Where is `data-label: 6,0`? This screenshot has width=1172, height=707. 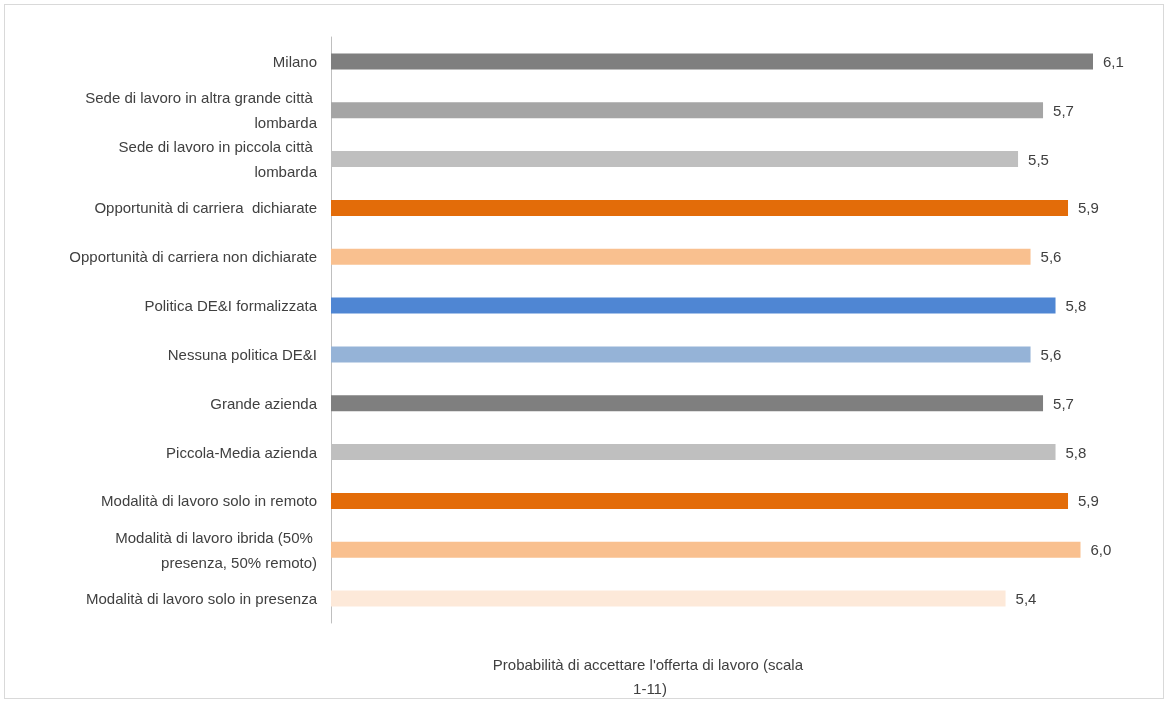 data-label: 6,0 is located at coordinates (1101, 550).